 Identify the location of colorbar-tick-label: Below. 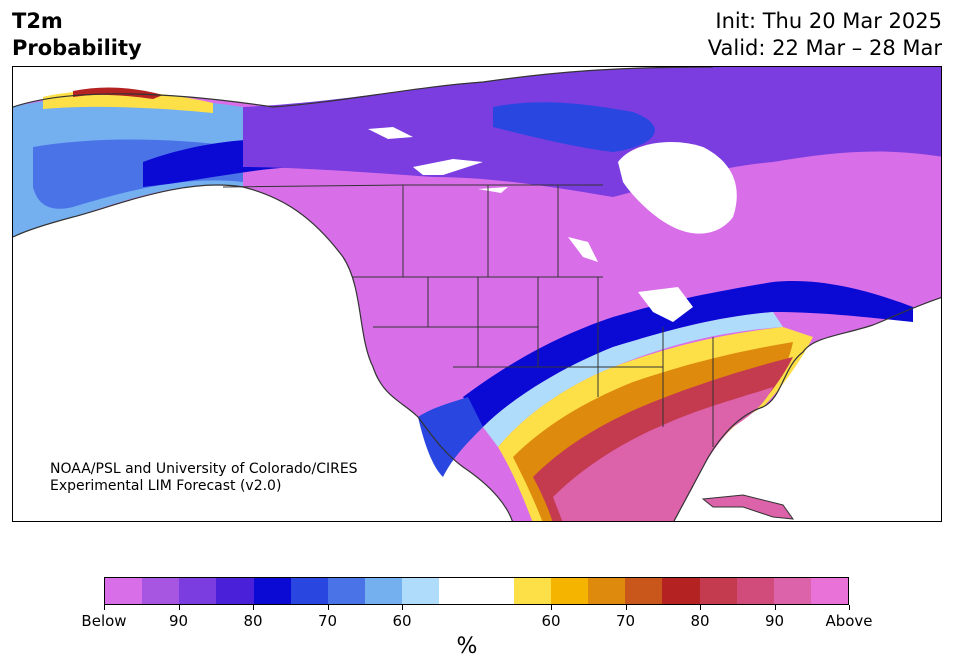
(104, 621).